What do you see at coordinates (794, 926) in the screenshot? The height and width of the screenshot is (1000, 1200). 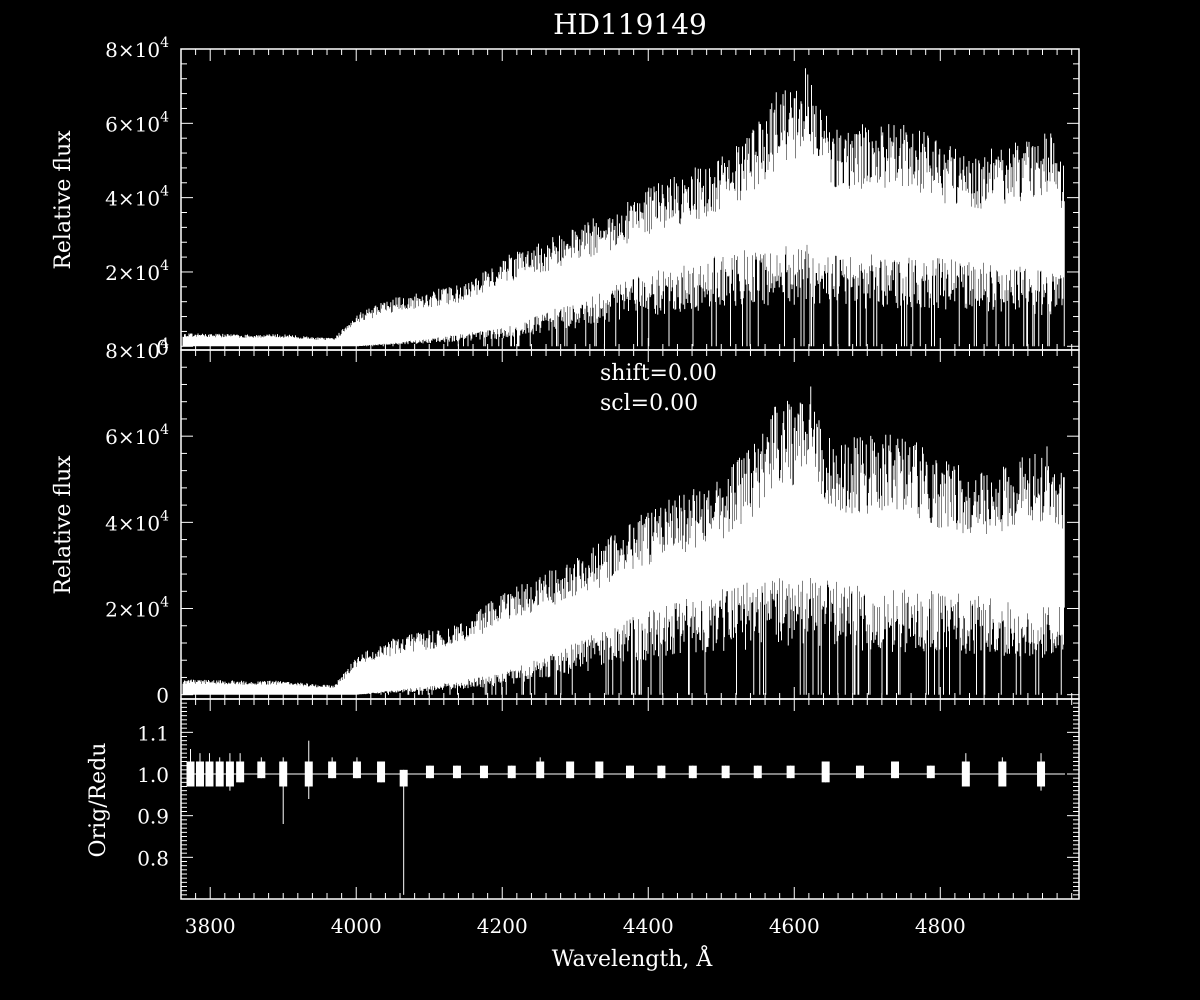 I see `x-tick-label: 4600` at bounding box center [794, 926].